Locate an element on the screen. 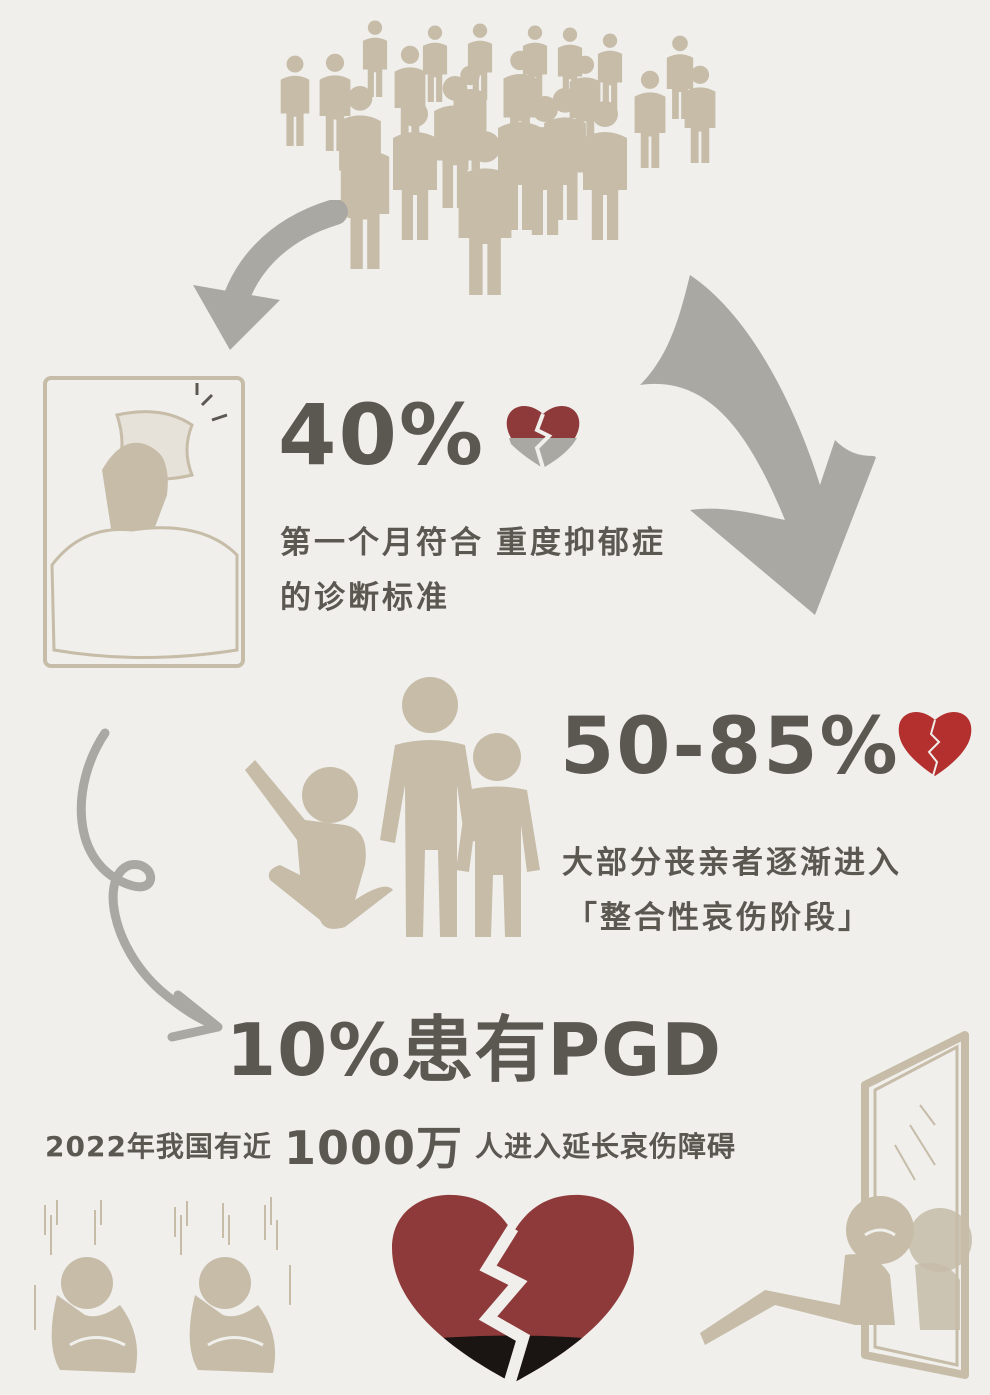  cracked-heart-icon is located at coordinates (935, 744).